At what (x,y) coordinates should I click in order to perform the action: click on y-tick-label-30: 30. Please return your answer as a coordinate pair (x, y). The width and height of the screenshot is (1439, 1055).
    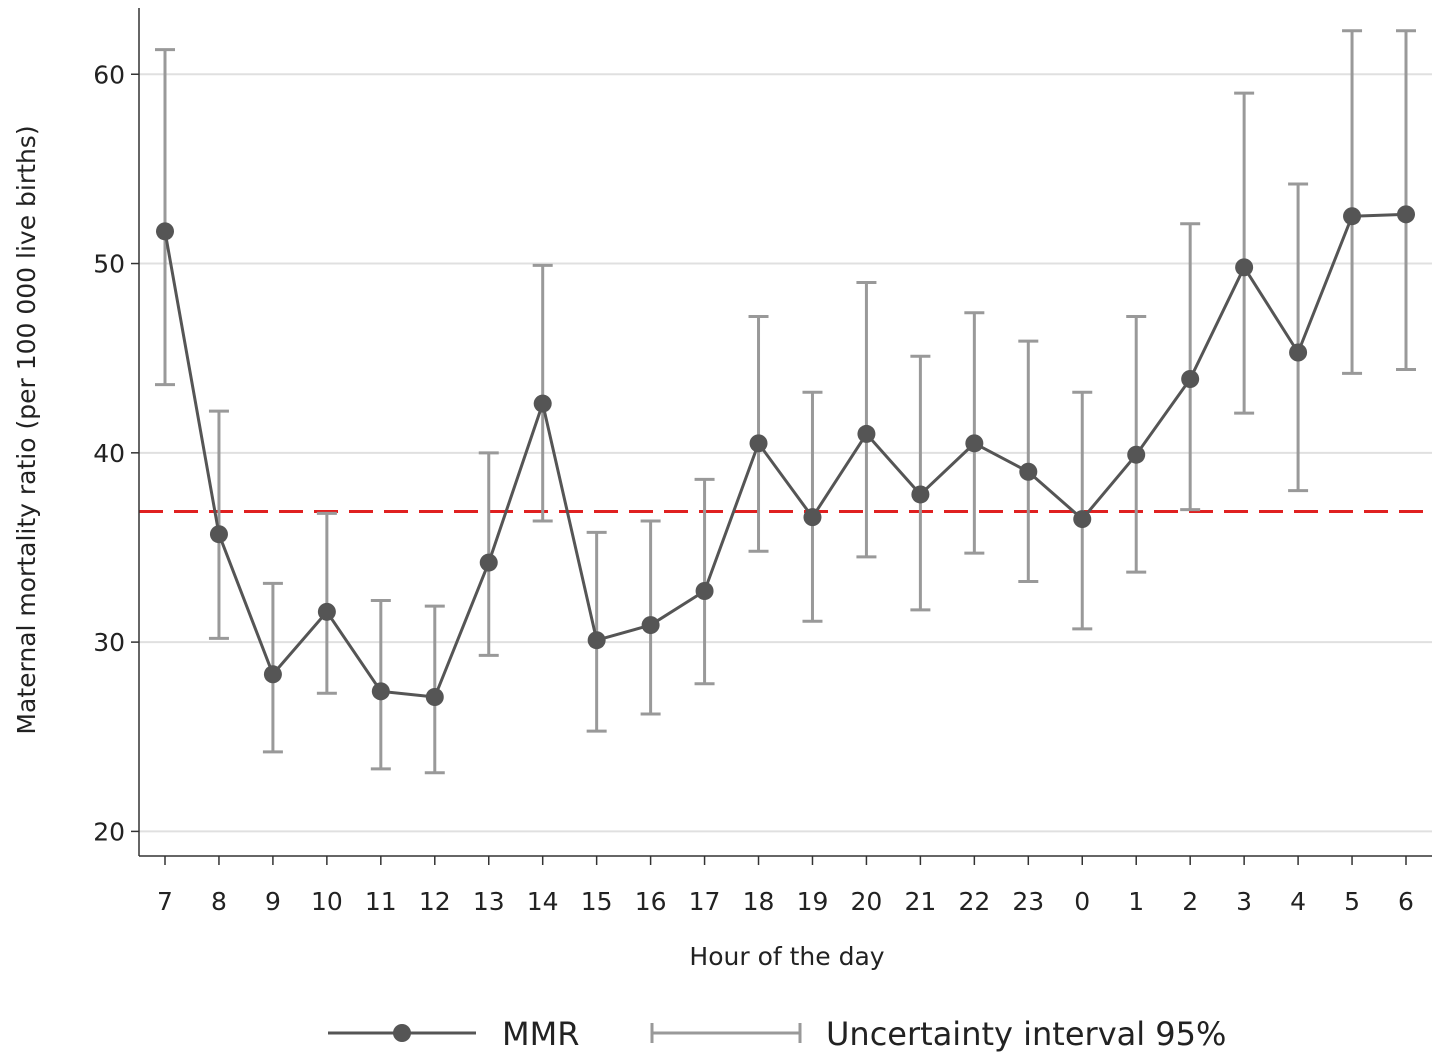
    Looking at the image, I should click on (109, 642).